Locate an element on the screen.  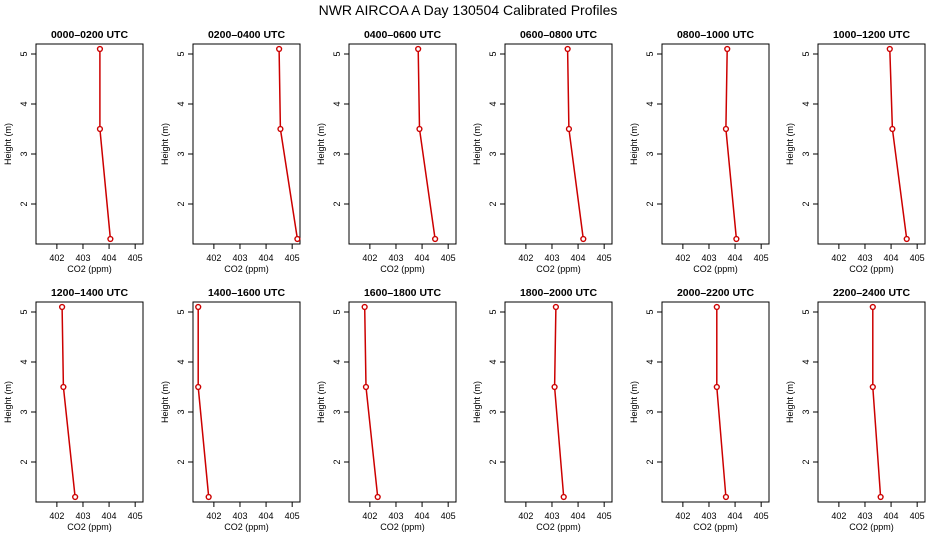
panel-title: 1000–1200 UTC is located at coordinates (871, 35).